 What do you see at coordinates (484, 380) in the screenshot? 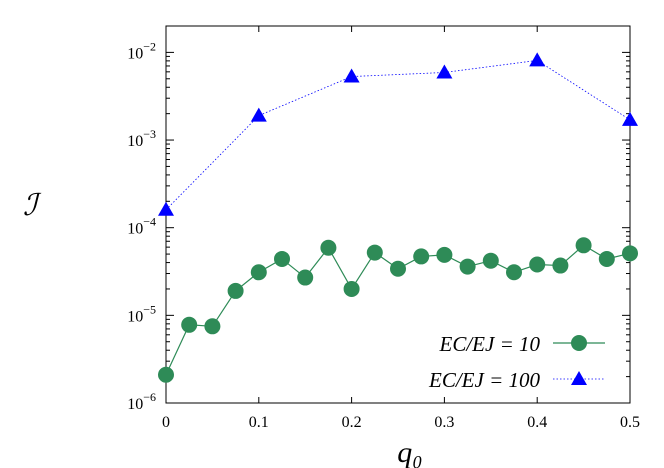
I see `legend-label: EC/EJ = 100` at bounding box center [484, 380].